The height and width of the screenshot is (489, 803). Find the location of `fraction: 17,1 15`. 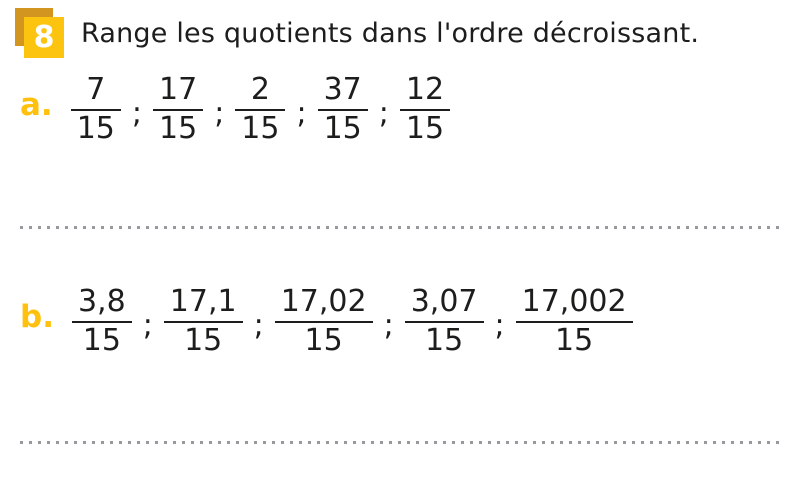

fraction: 17,1 15 is located at coordinates (203, 321).